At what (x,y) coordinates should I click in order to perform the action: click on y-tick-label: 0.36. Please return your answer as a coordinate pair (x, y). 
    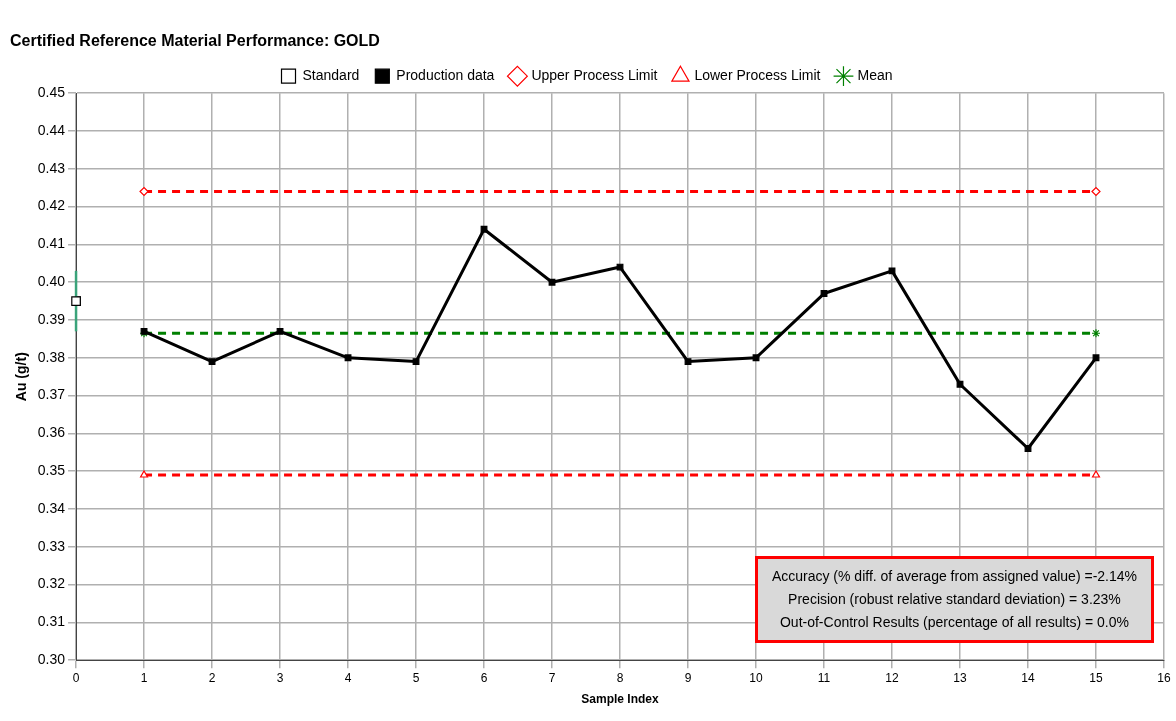
    Looking at the image, I should click on (51, 432).